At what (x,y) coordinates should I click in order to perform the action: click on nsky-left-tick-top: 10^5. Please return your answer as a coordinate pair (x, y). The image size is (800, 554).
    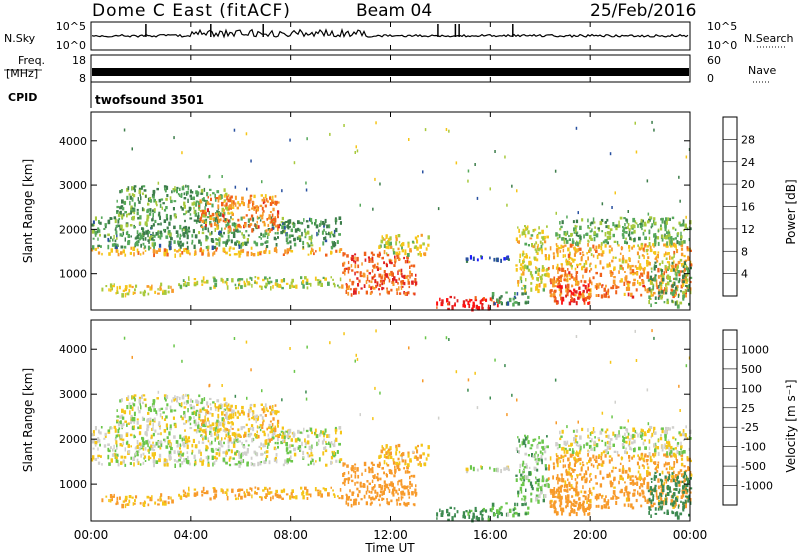
    Looking at the image, I should click on (71, 26).